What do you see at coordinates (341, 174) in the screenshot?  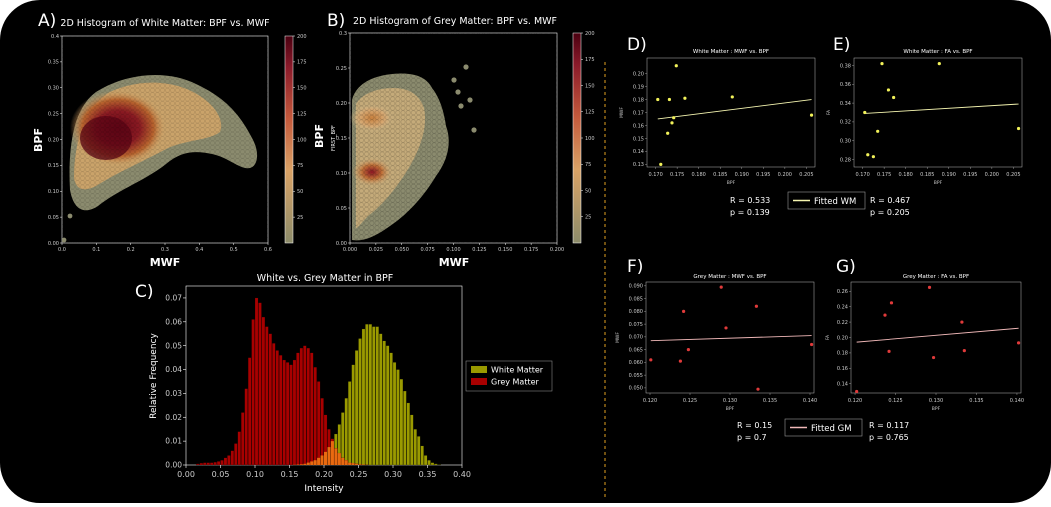 I see `y-tick-label: 0.10` at bounding box center [341, 174].